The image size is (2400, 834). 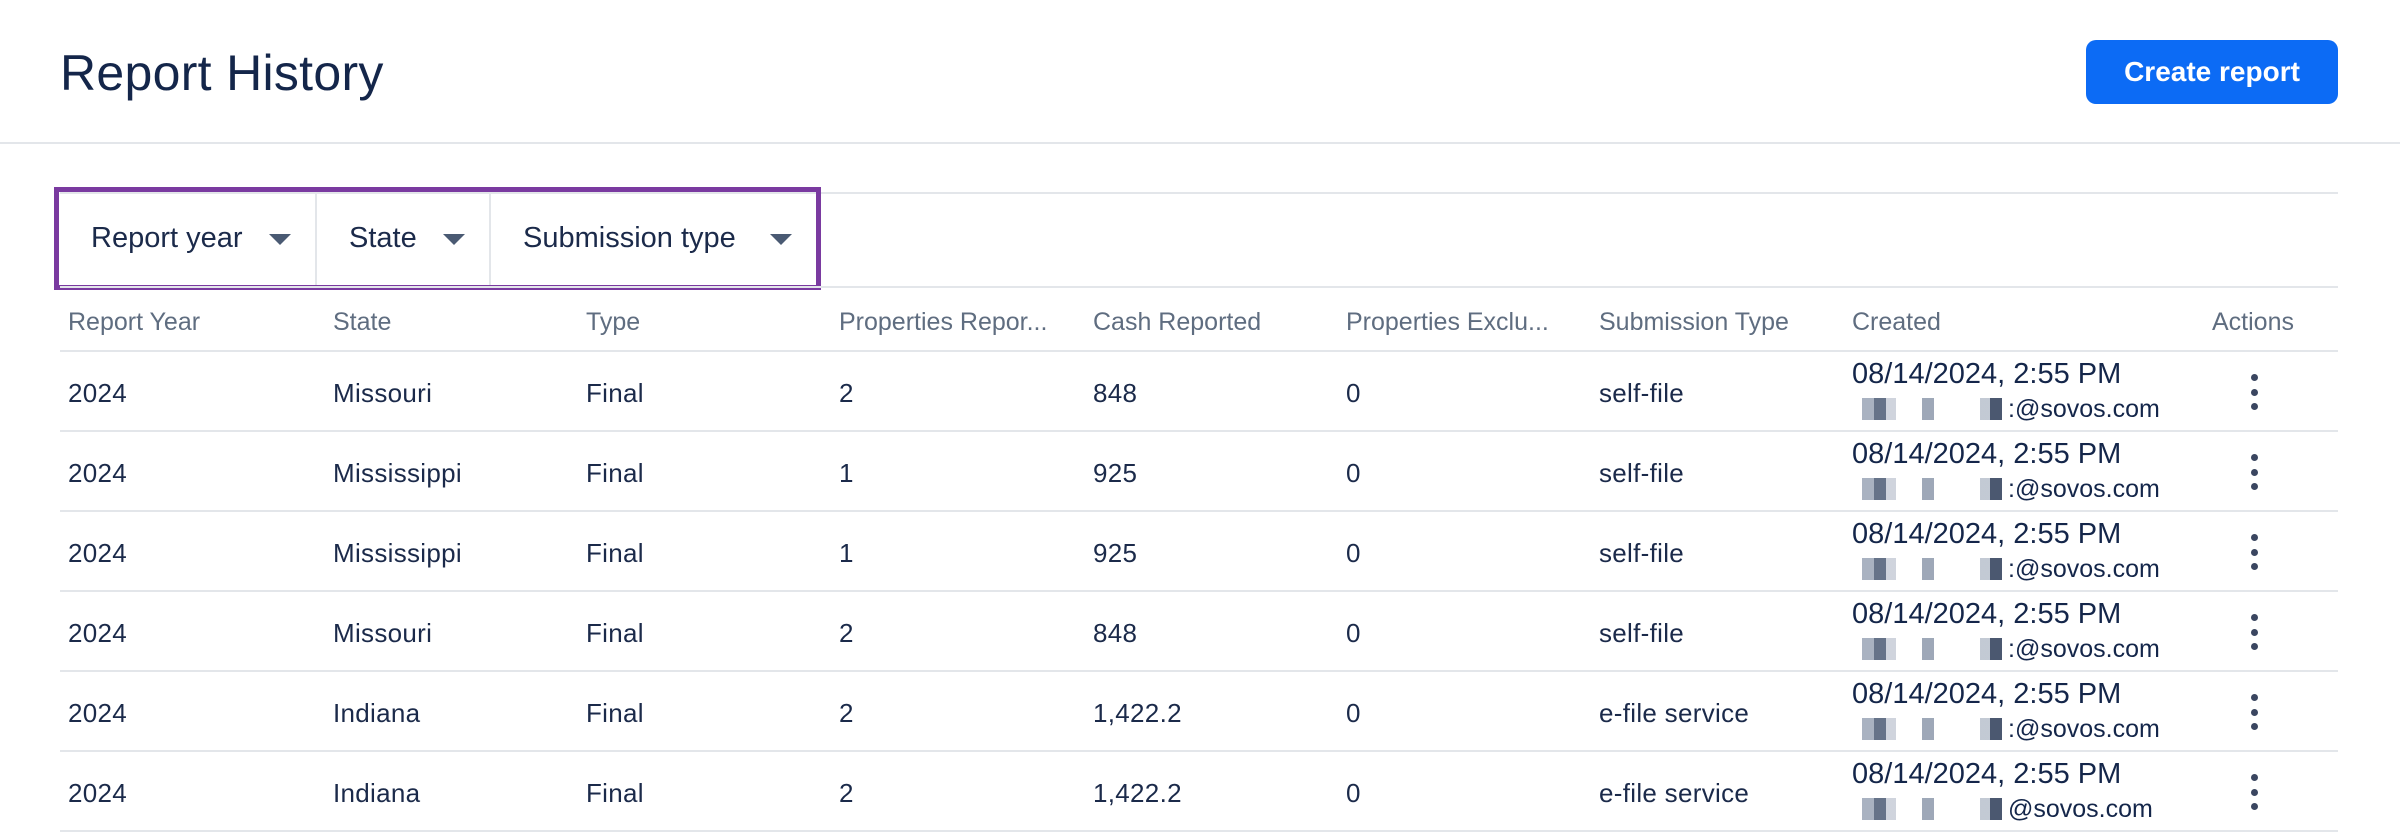 What do you see at coordinates (362, 322) in the screenshot?
I see `column-header-state: State` at bounding box center [362, 322].